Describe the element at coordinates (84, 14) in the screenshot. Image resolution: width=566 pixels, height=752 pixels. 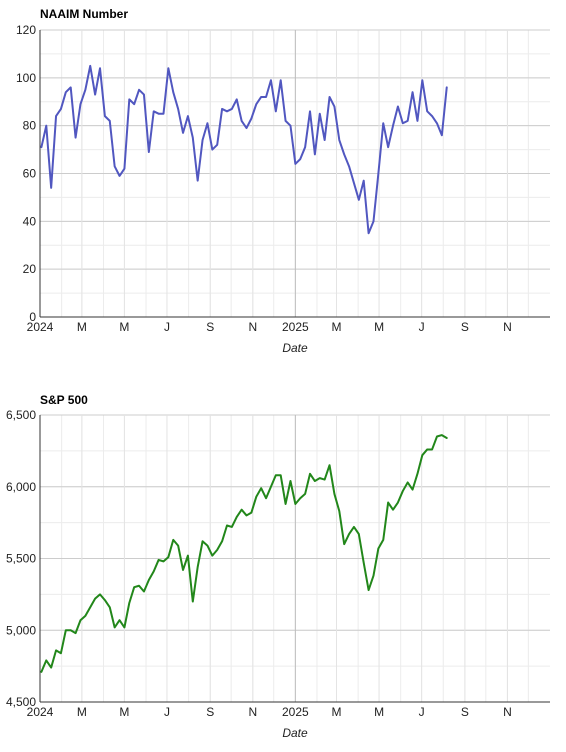
I see `chart-title: NAAIM Number` at that location.